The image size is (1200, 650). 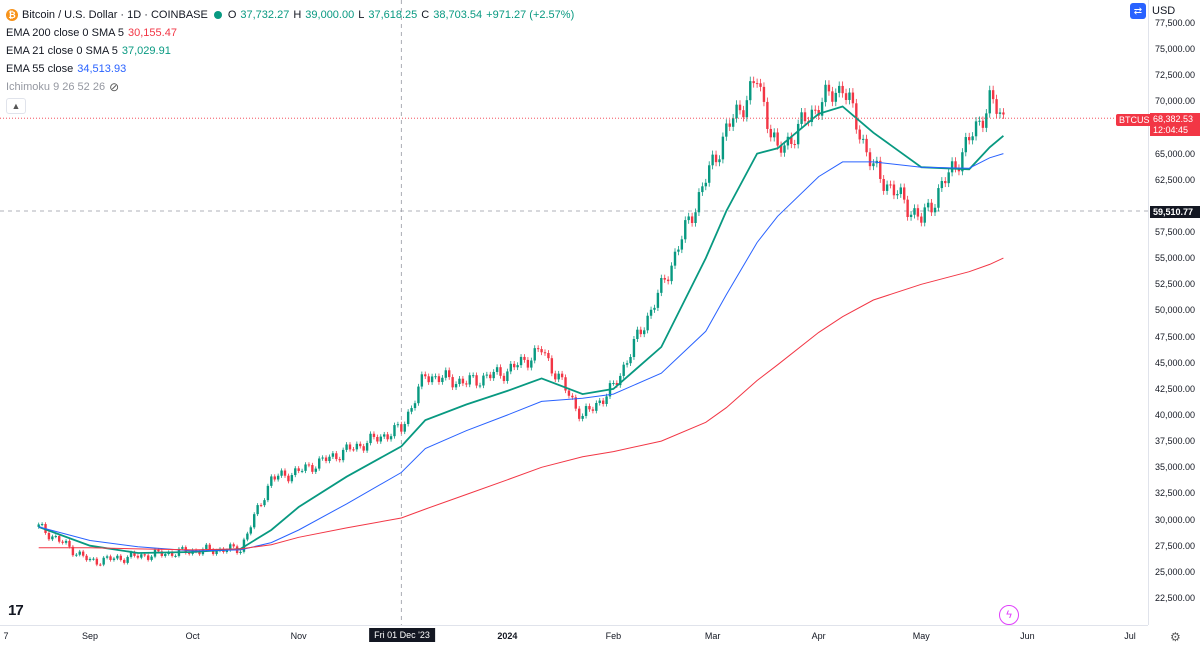 What do you see at coordinates (530, 15) in the screenshot?
I see `change-value: +971.27 (+2.57%)` at bounding box center [530, 15].